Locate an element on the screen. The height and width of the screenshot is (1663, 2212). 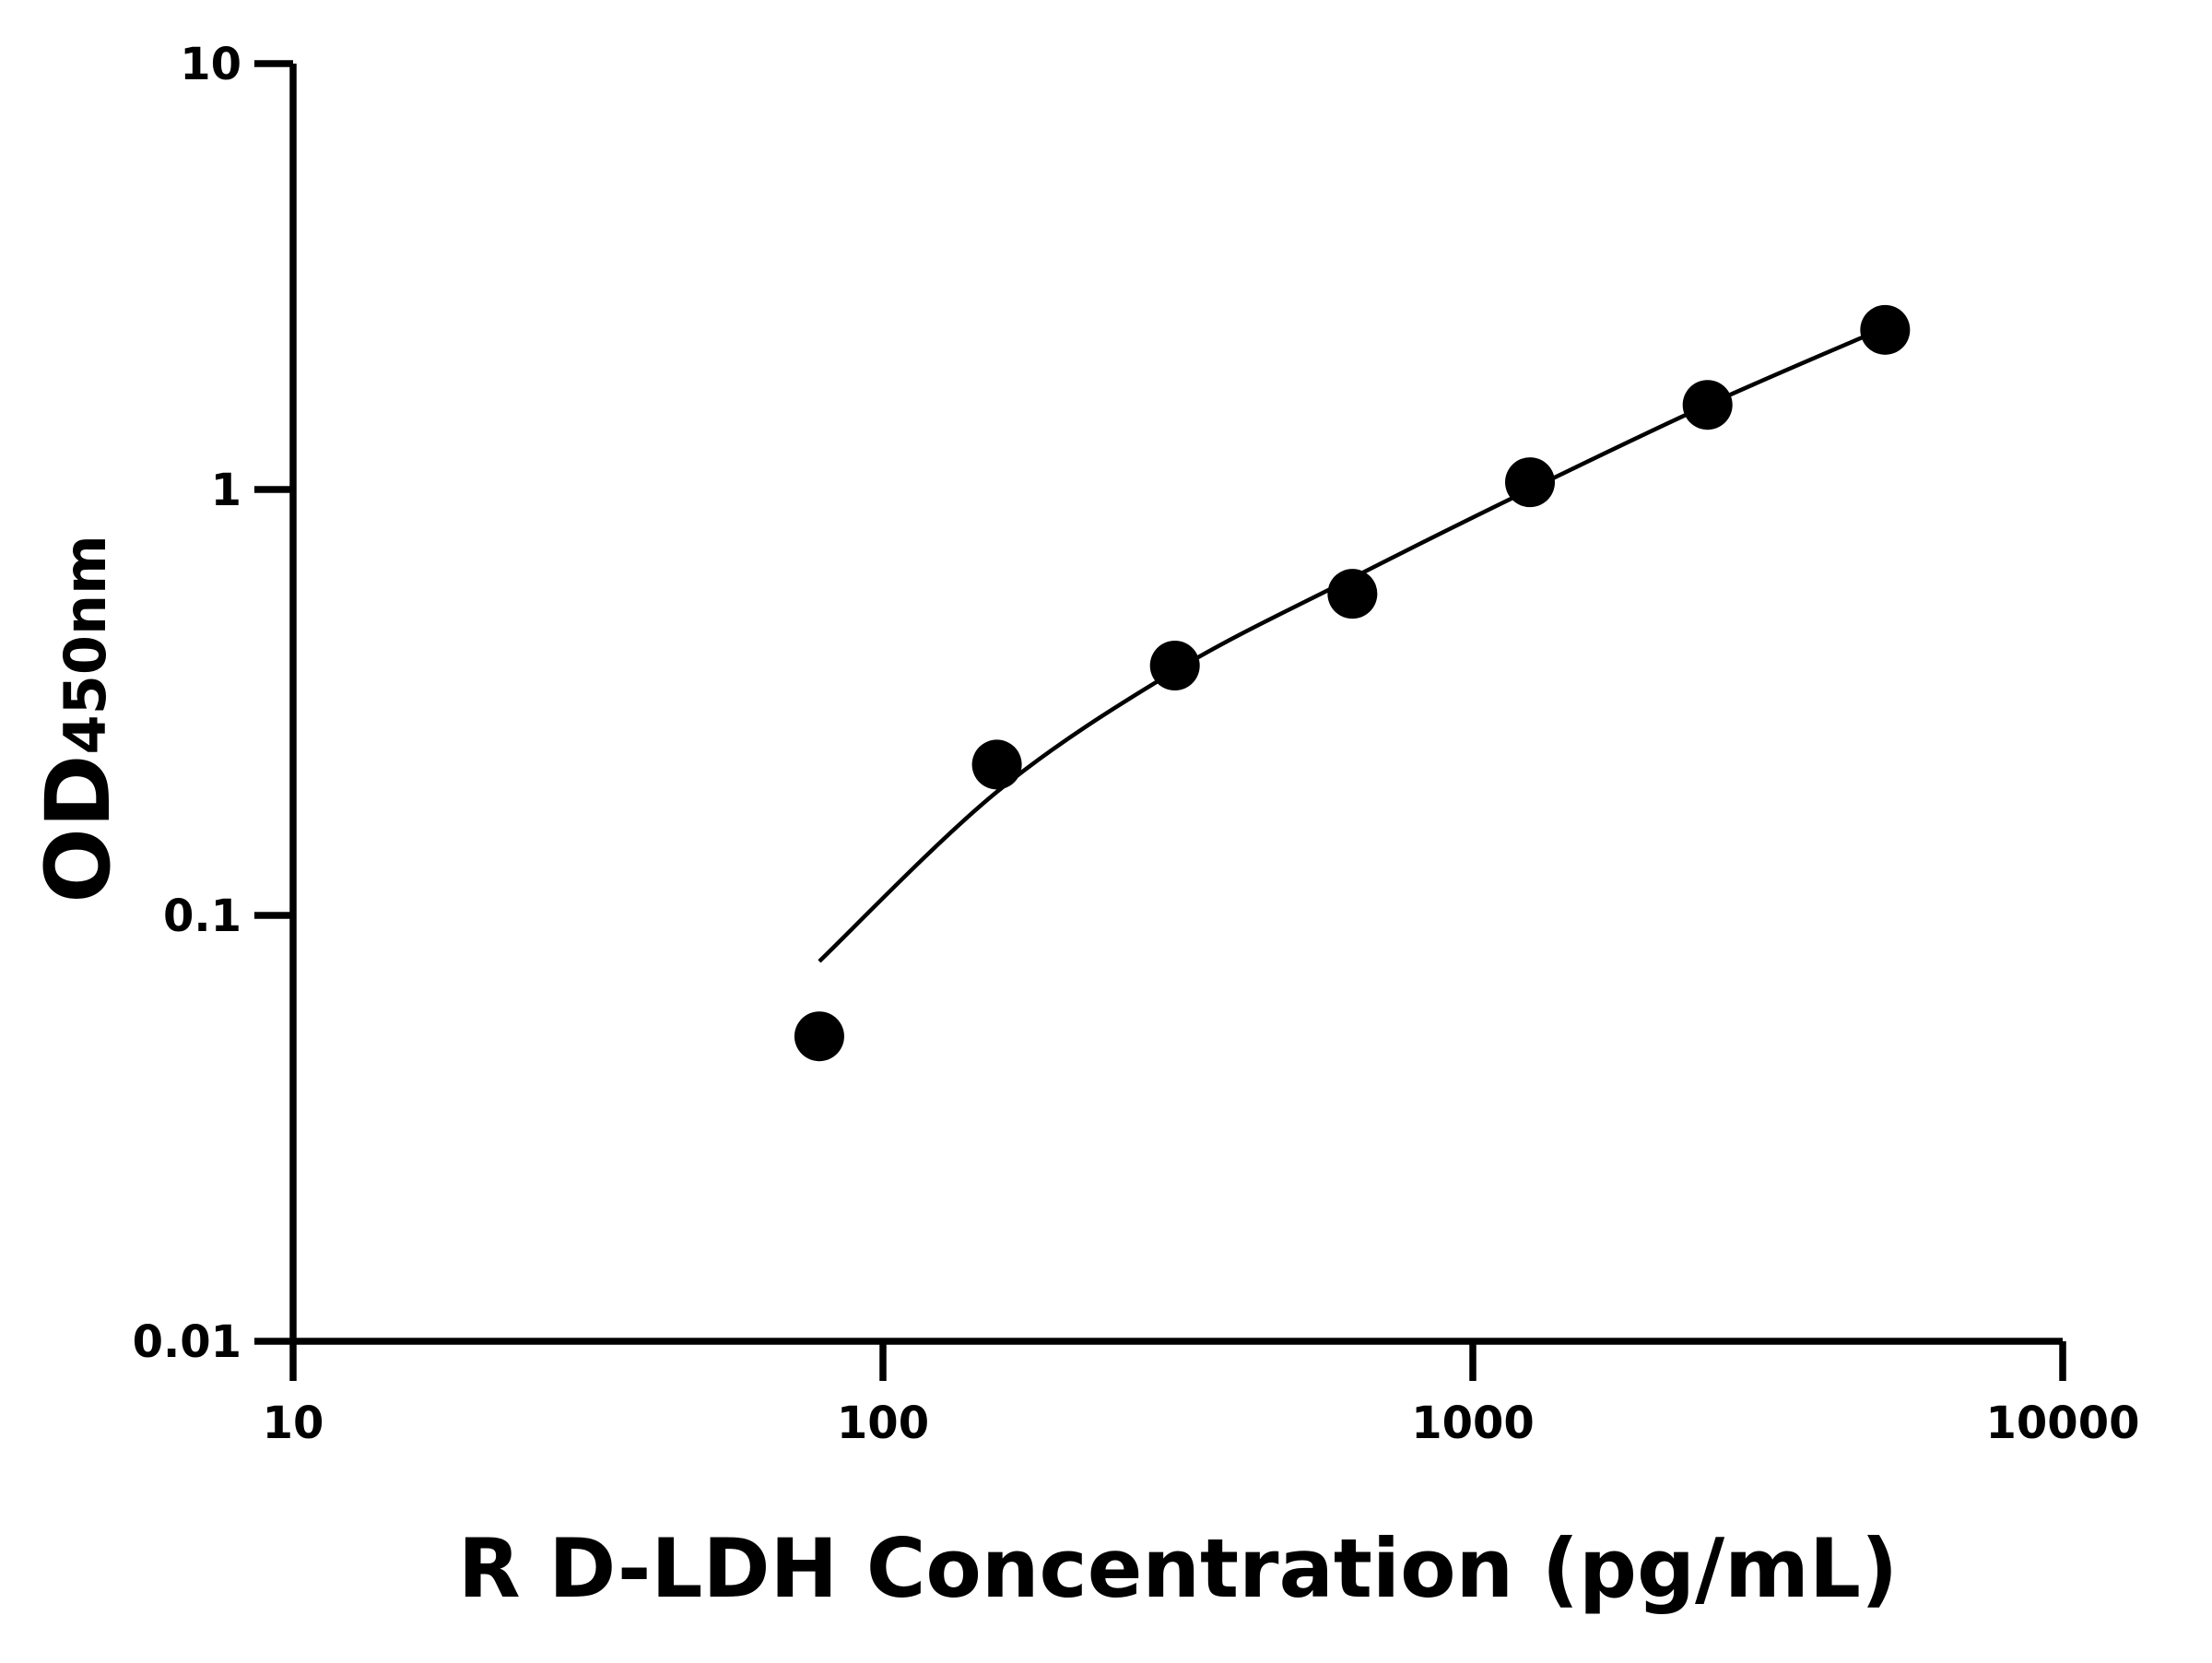
x-tick-label: 1000 is located at coordinates (1473, 1423).